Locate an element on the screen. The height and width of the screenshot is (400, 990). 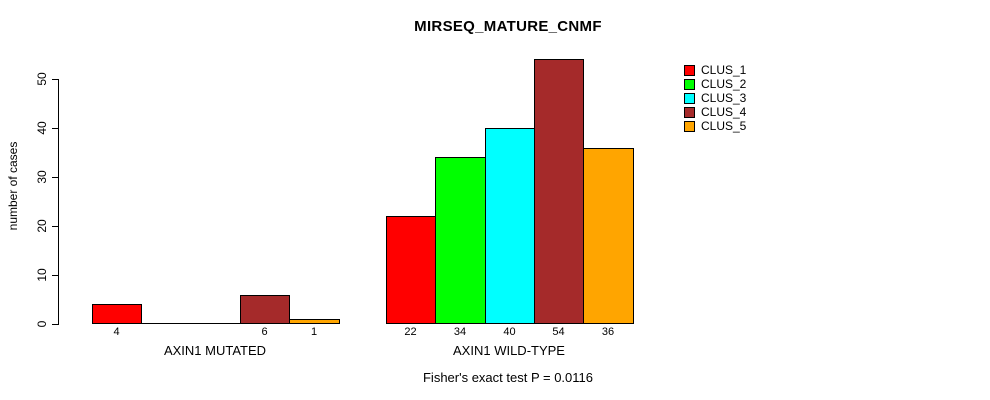
legend-label: CLUS_4 is located at coordinates (724, 112).